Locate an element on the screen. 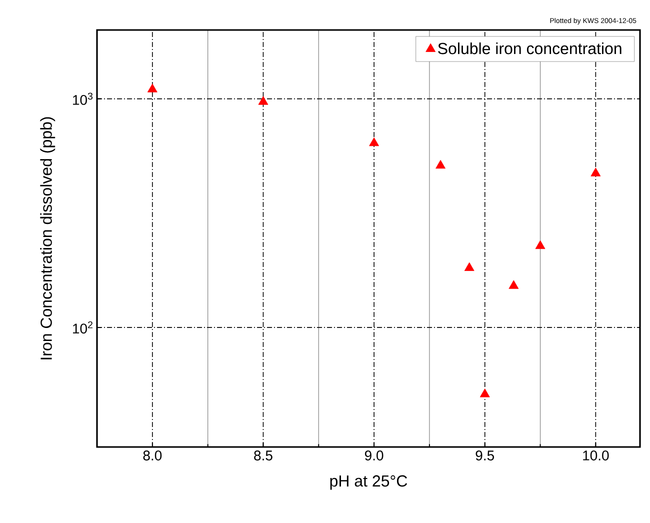  y-tick-label: 10$^{2}$ is located at coordinates (82, 327).